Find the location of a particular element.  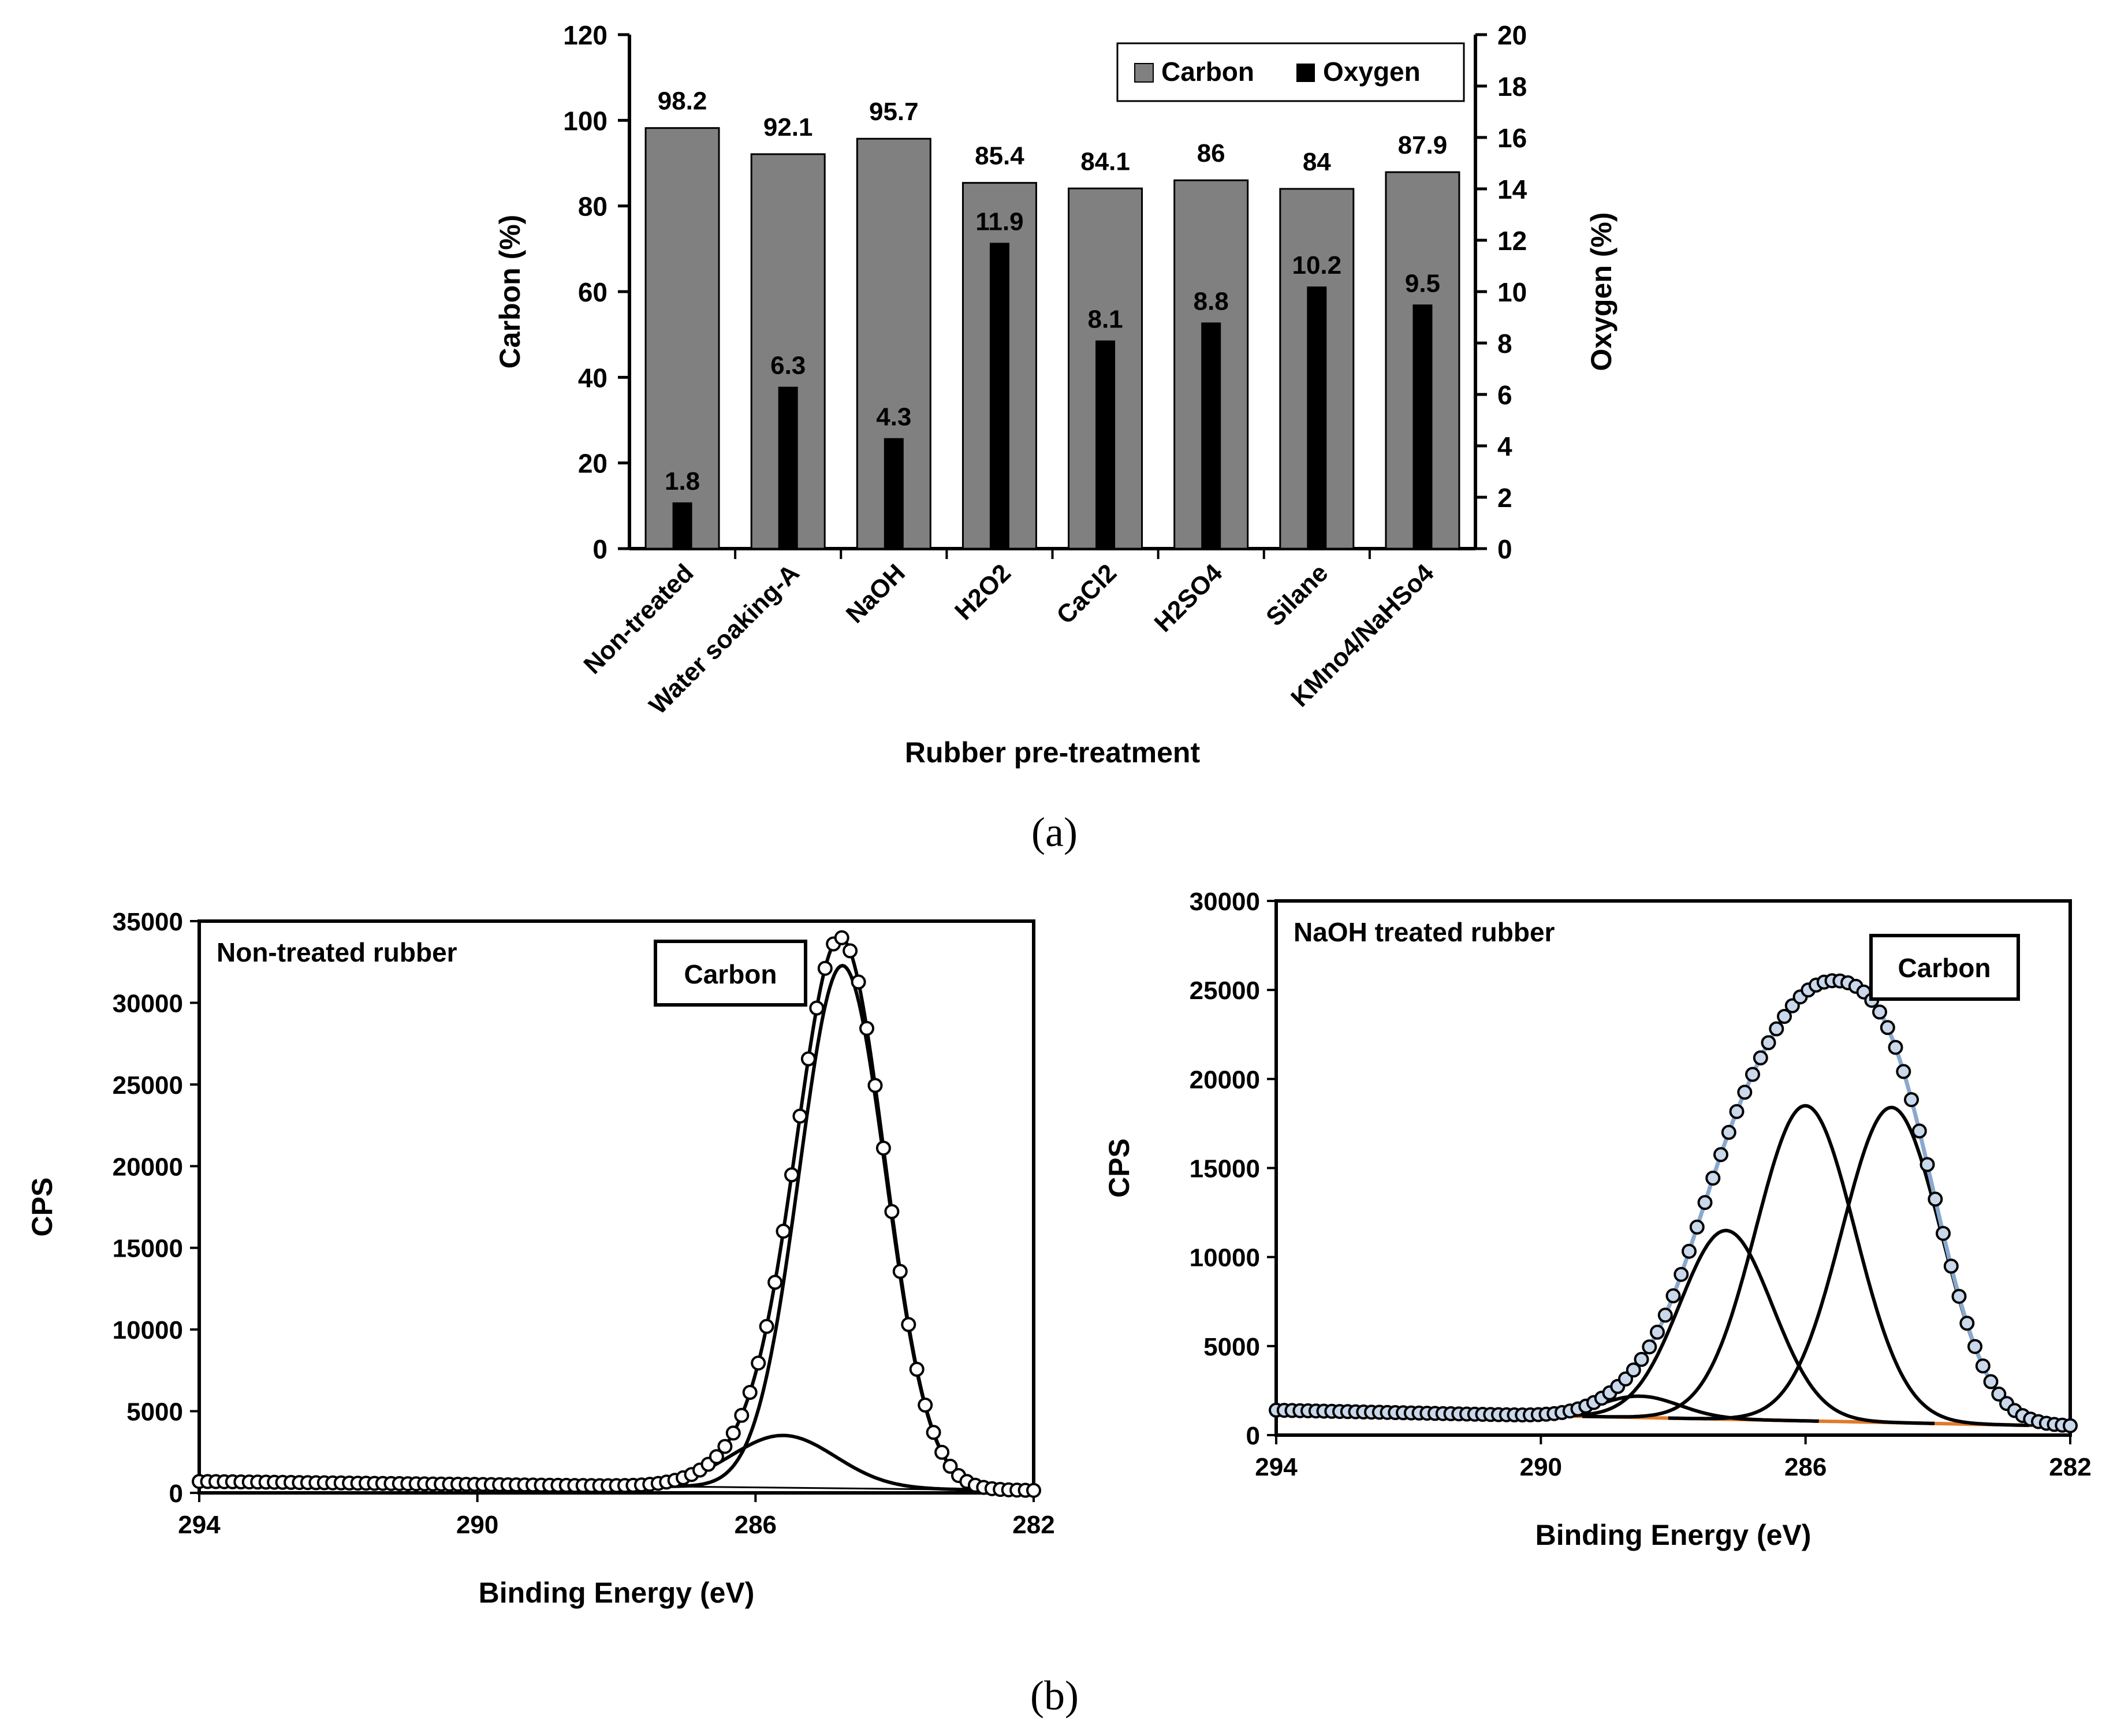

y-tick-label-left: 80 is located at coordinates (592, 207).